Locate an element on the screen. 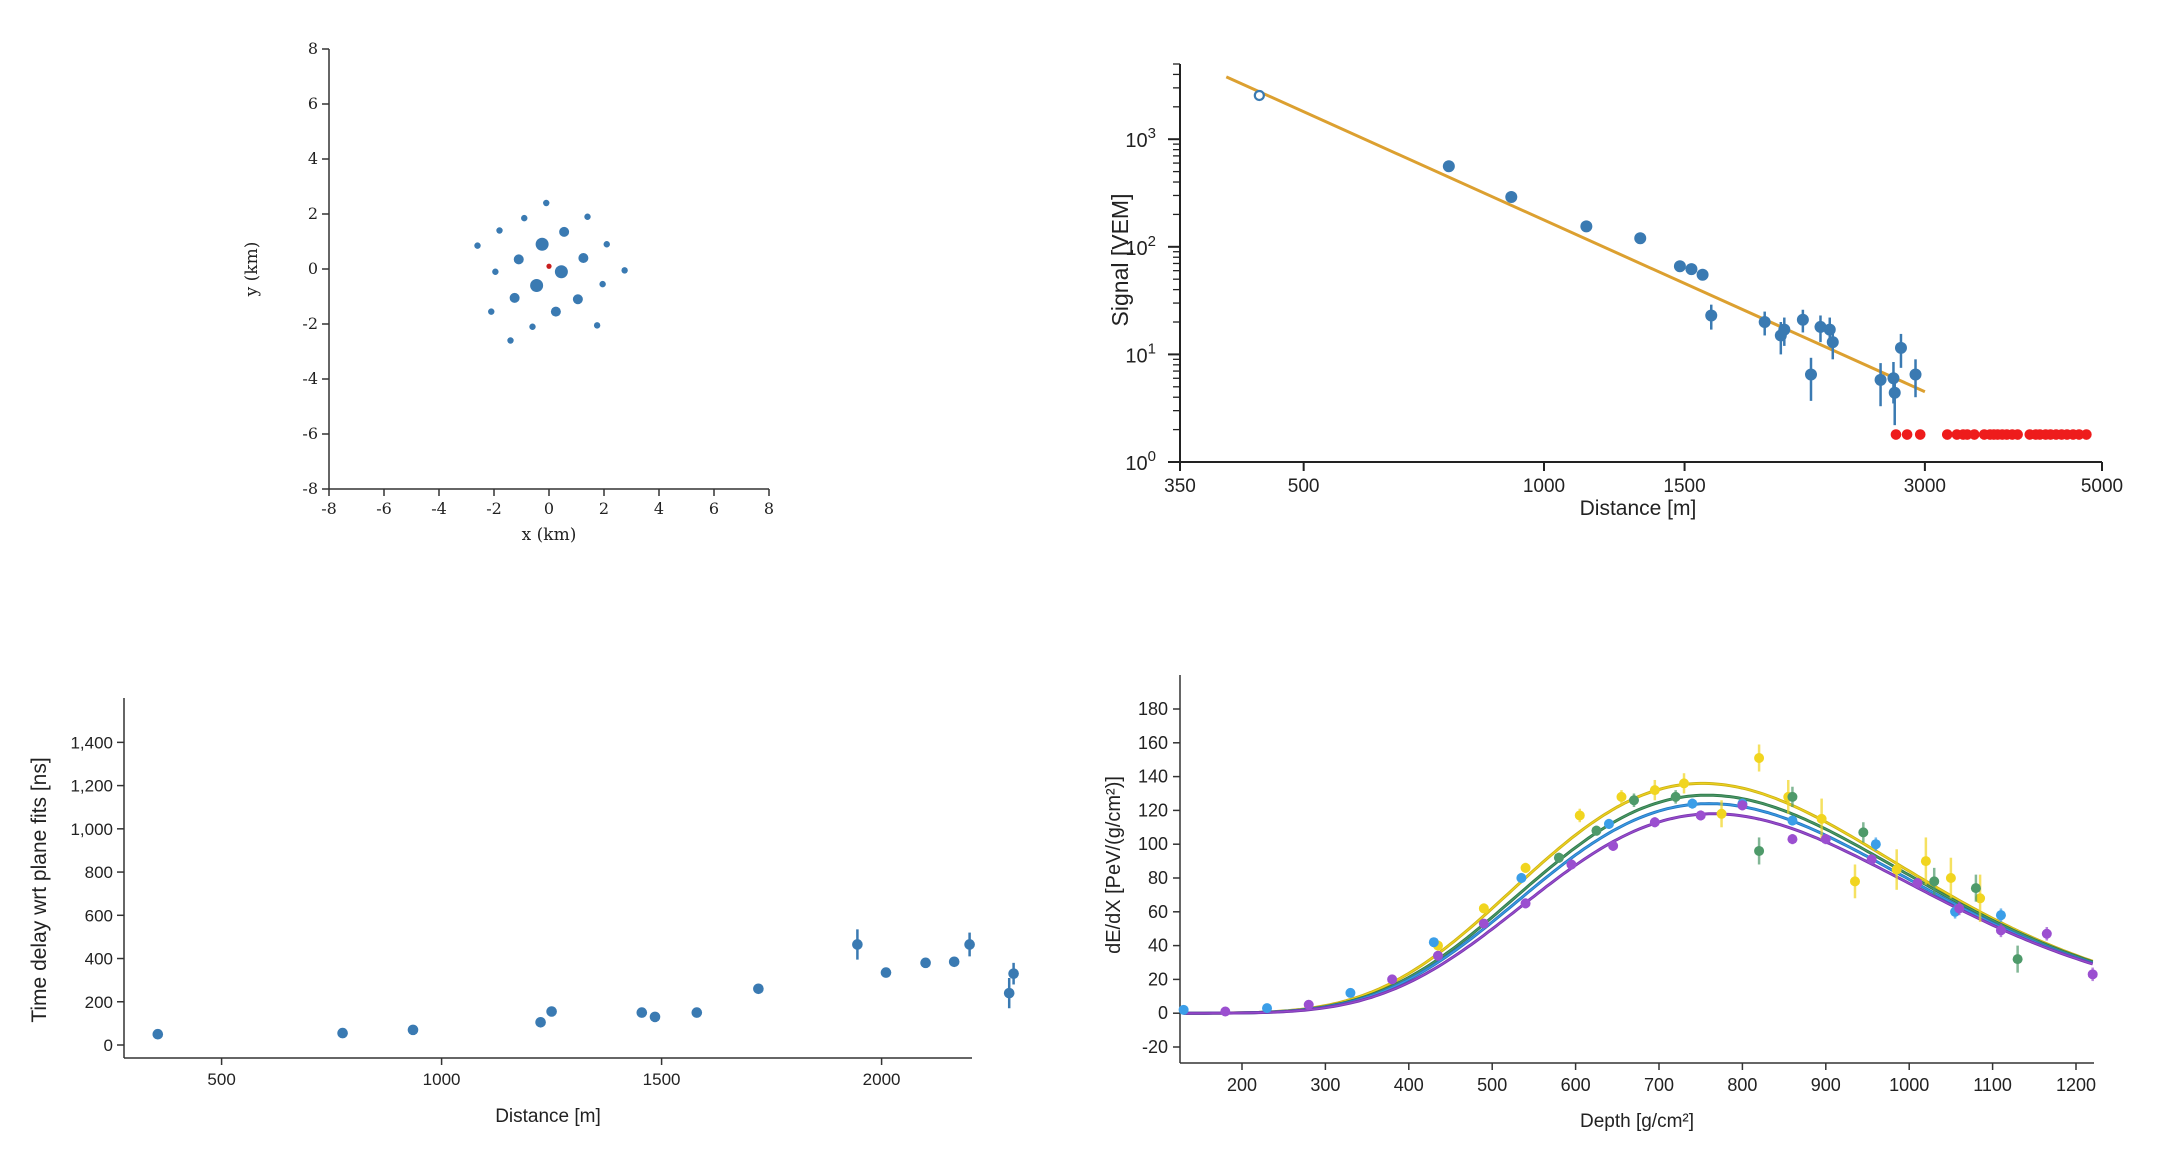 Image resolution: width=2178 pixels, height=1166 pixels. y-tick-label: 1,400 is located at coordinates (91, 742).